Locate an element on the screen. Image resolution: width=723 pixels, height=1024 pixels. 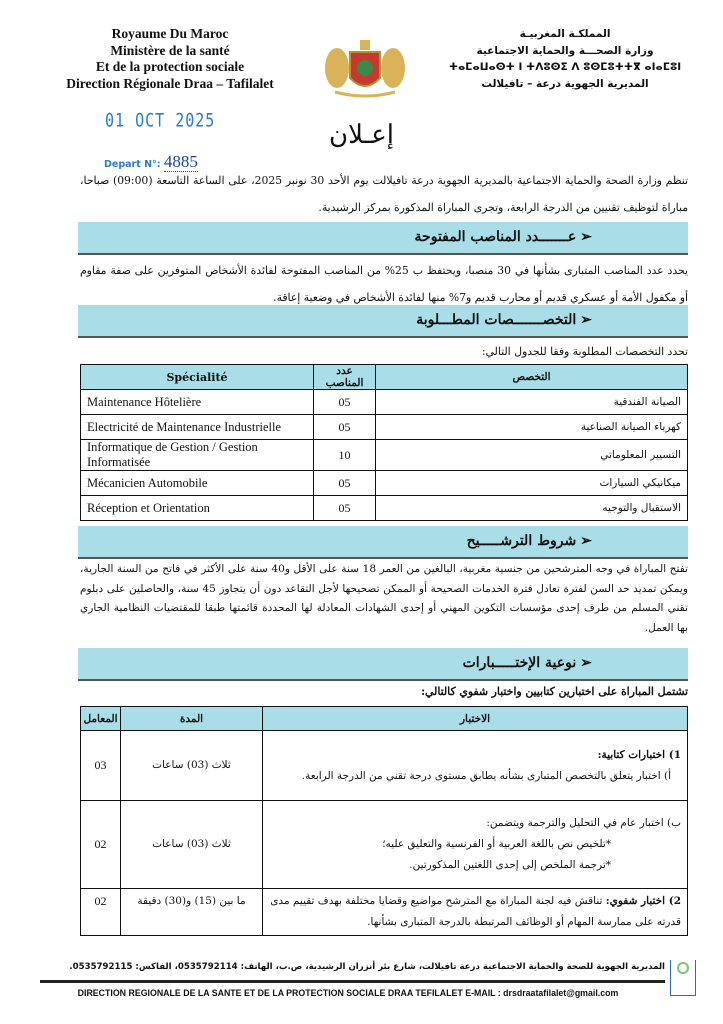
footer-divider is located at coordinates (352, 981).